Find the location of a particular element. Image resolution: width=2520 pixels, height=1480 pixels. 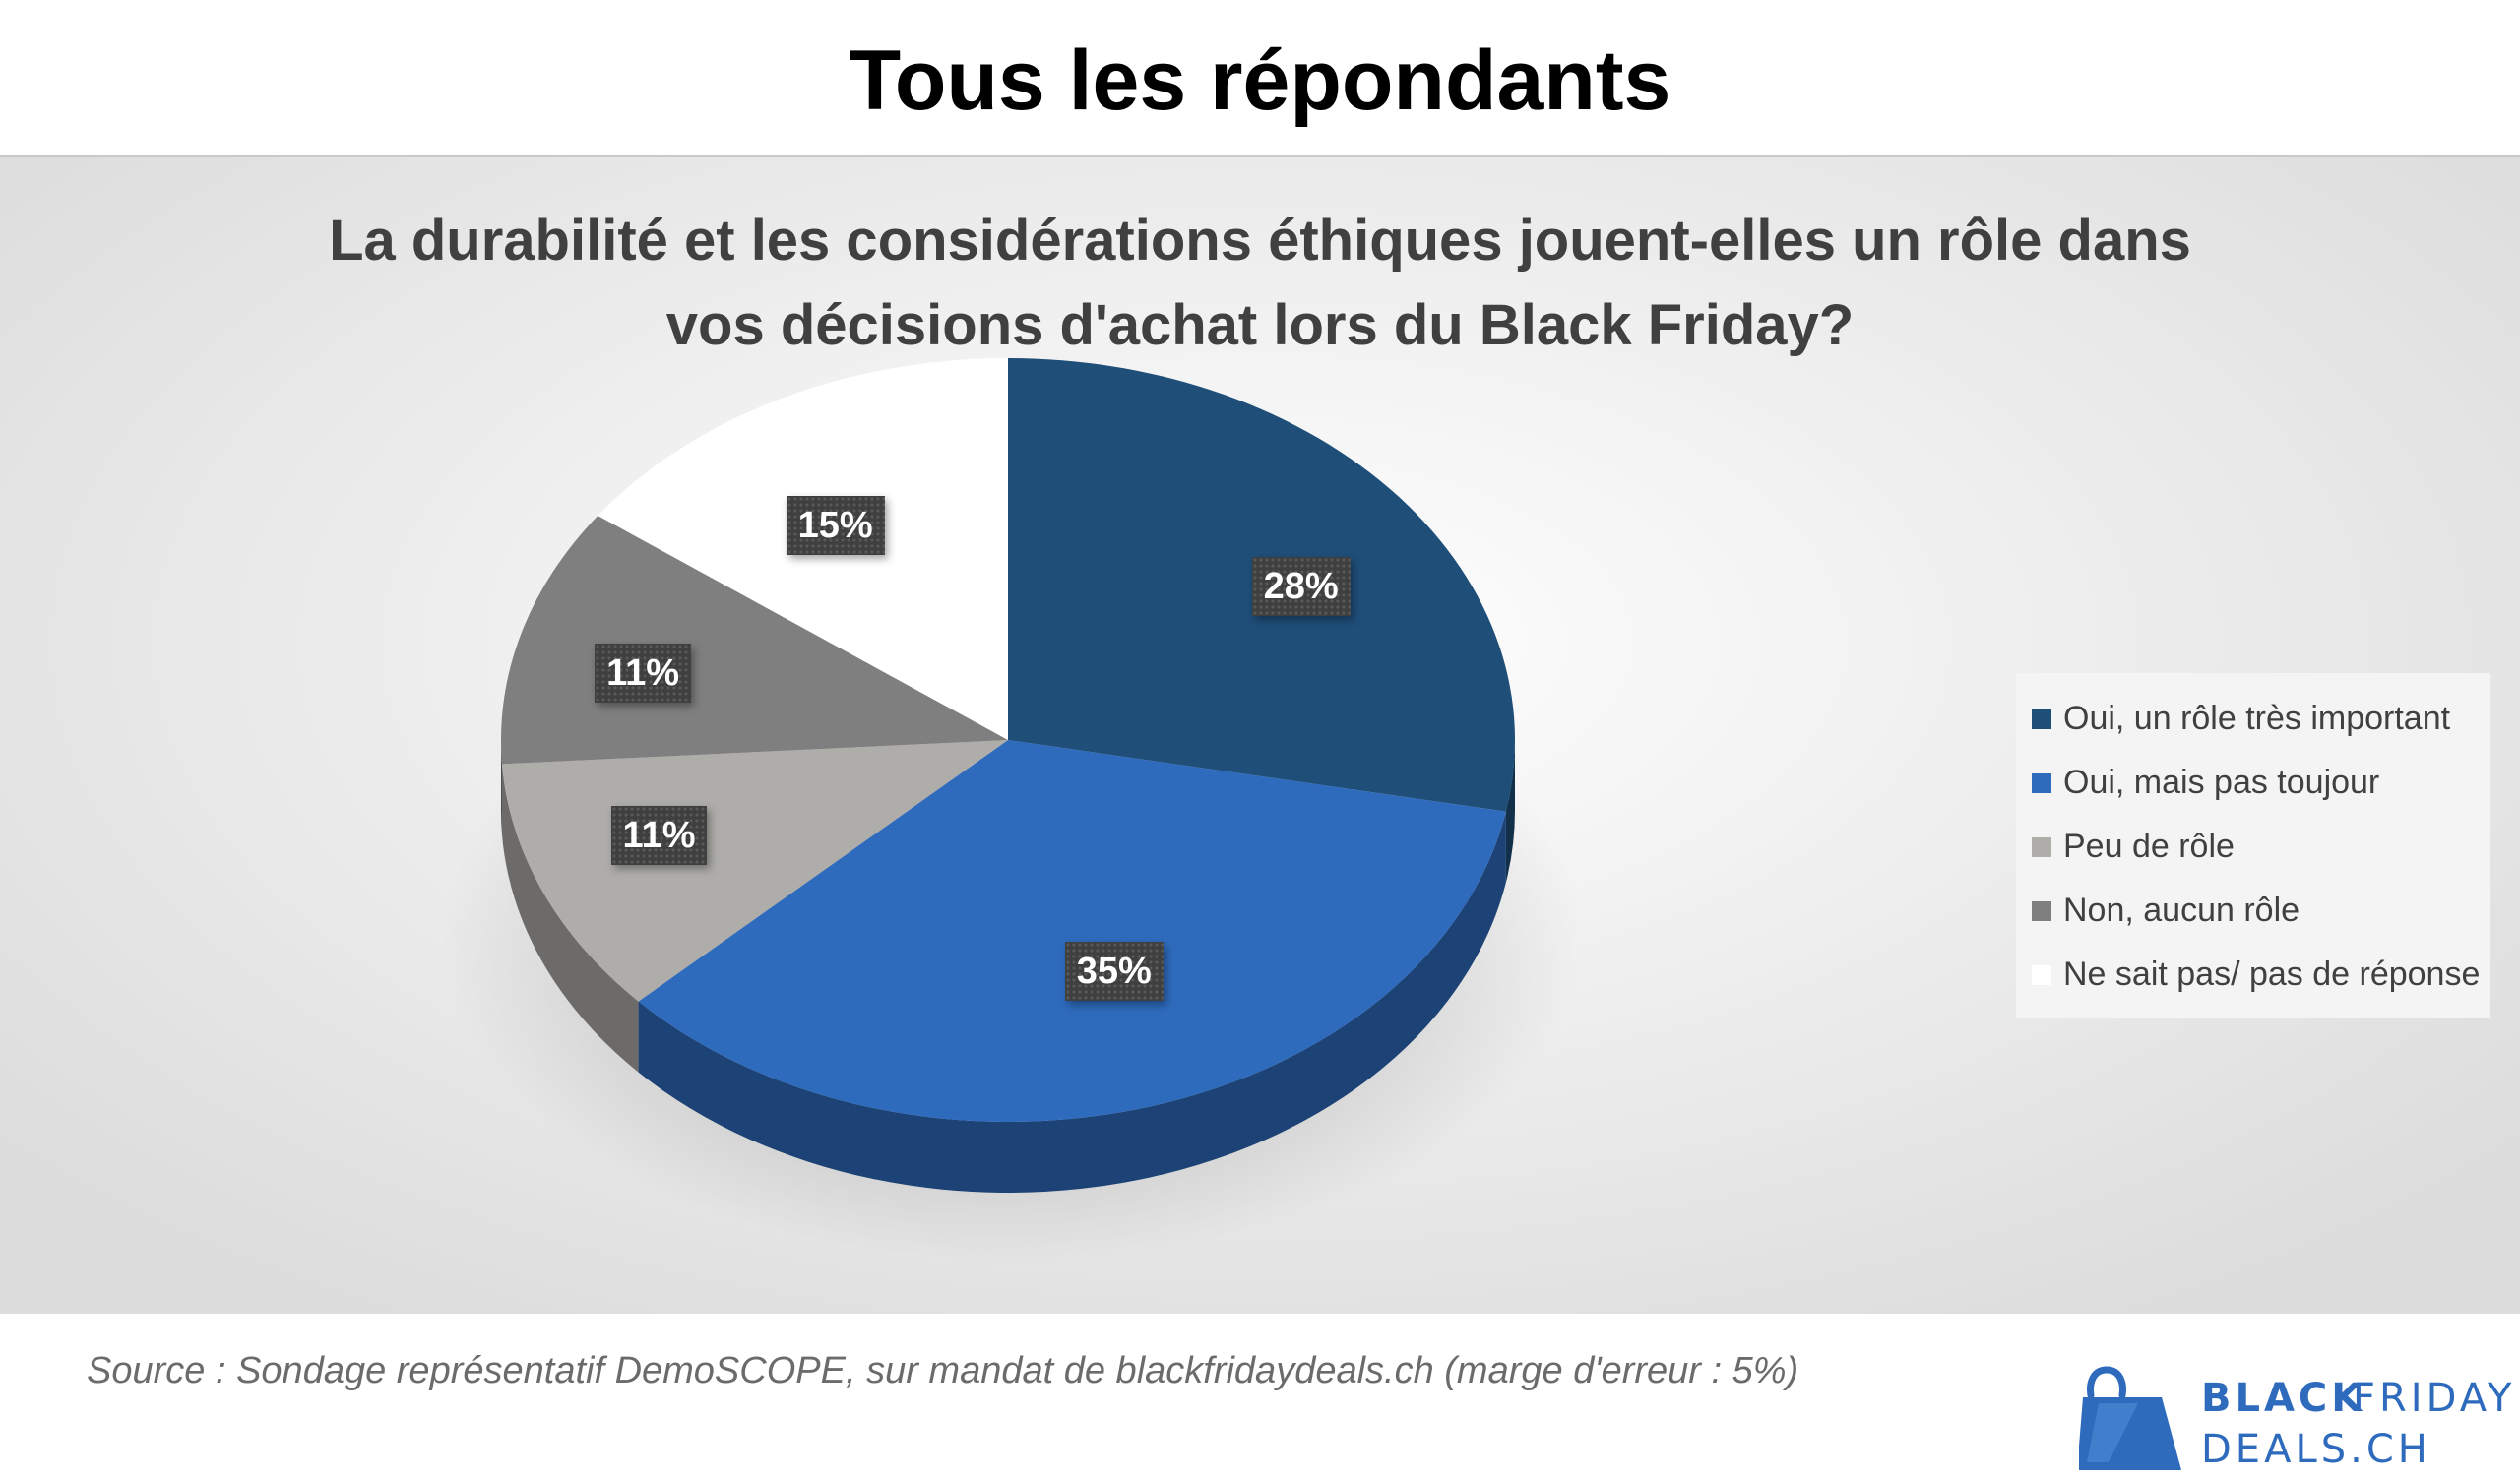

legend-item-ne-sait-pas: Ne sait pas/ pas de réponse is located at coordinates (2256, 975).